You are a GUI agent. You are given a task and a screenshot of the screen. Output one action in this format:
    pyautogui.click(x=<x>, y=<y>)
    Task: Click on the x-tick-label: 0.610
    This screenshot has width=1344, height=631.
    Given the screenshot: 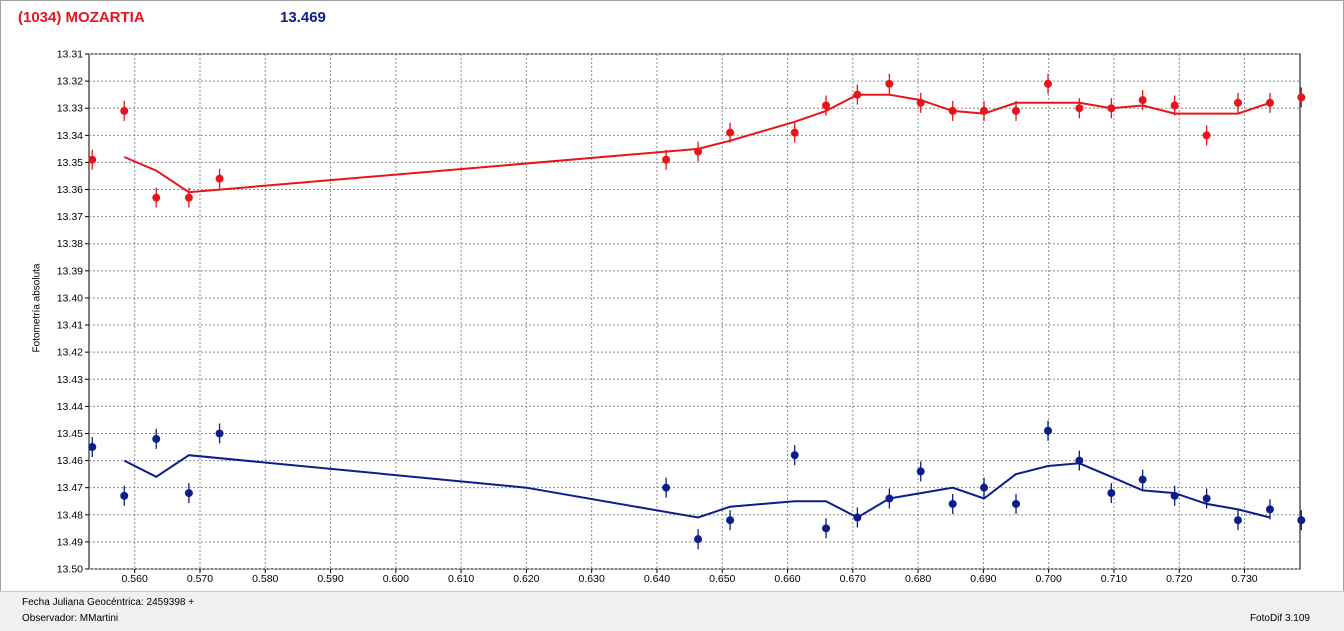 What is the action you would take?
    pyautogui.click(x=461, y=579)
    